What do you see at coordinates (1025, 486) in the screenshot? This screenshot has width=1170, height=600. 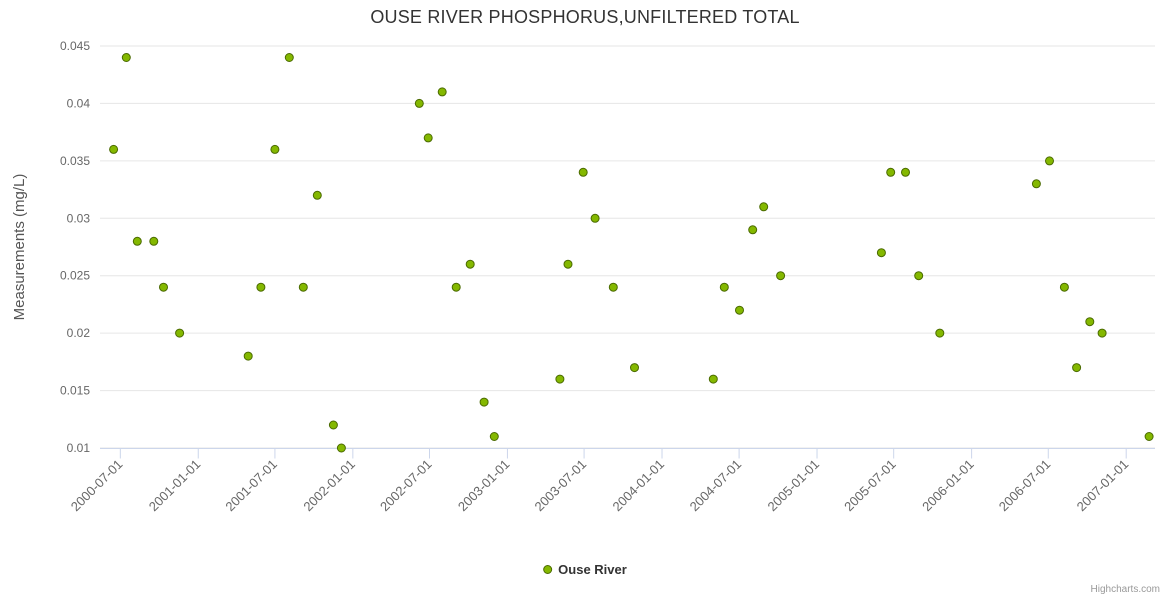 I see `x-axis-label: 2006-07-01` at bounding box center [1025, 486].